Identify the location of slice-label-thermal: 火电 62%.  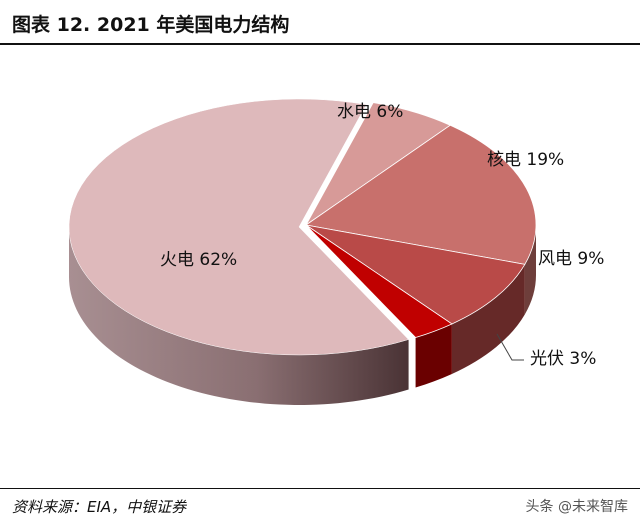
(198, 260).